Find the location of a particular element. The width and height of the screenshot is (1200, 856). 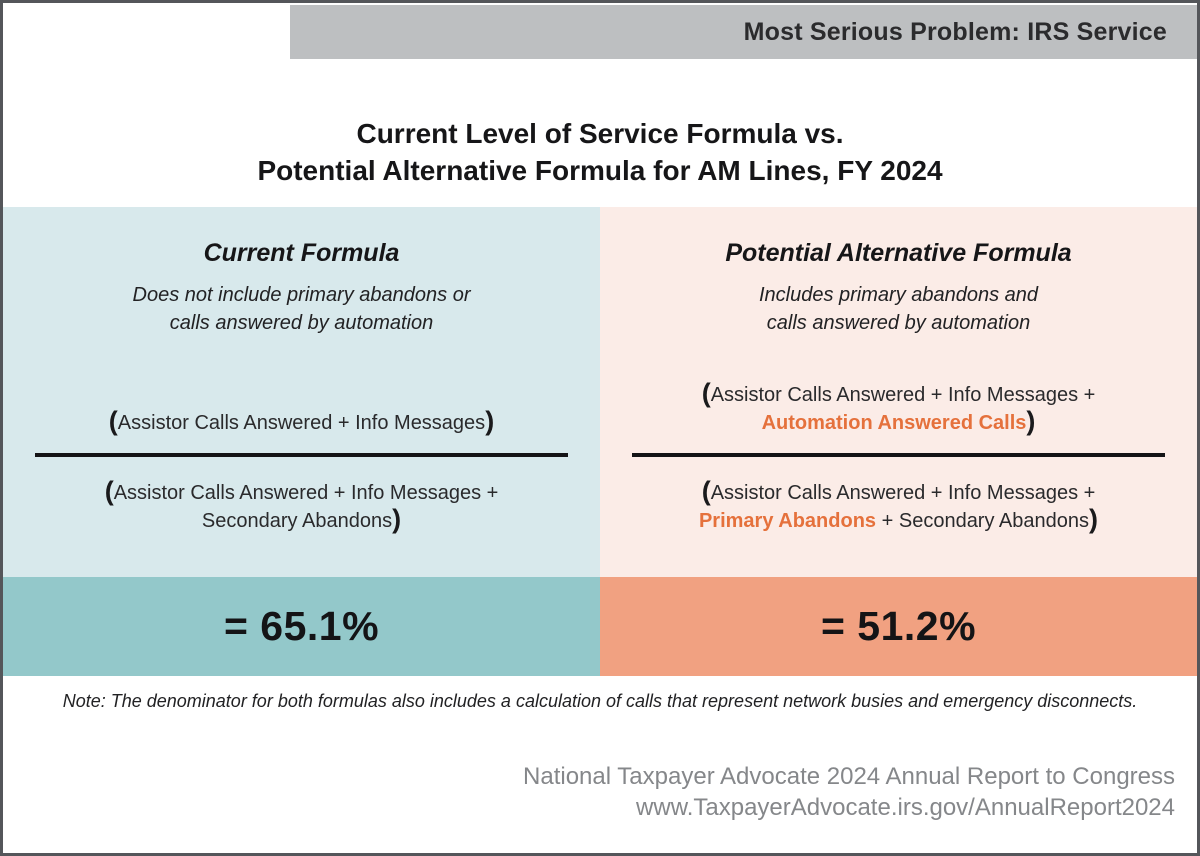

result-bars: = 65.1% = 51.2% is located at coordinates (600, 626).